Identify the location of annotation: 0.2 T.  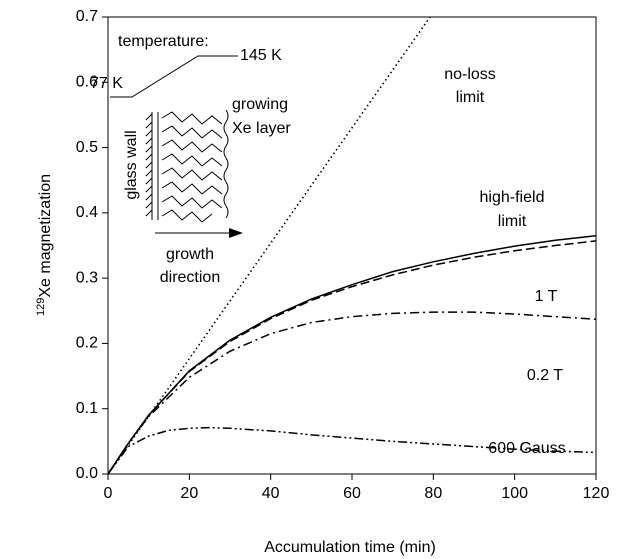
(545, 375).